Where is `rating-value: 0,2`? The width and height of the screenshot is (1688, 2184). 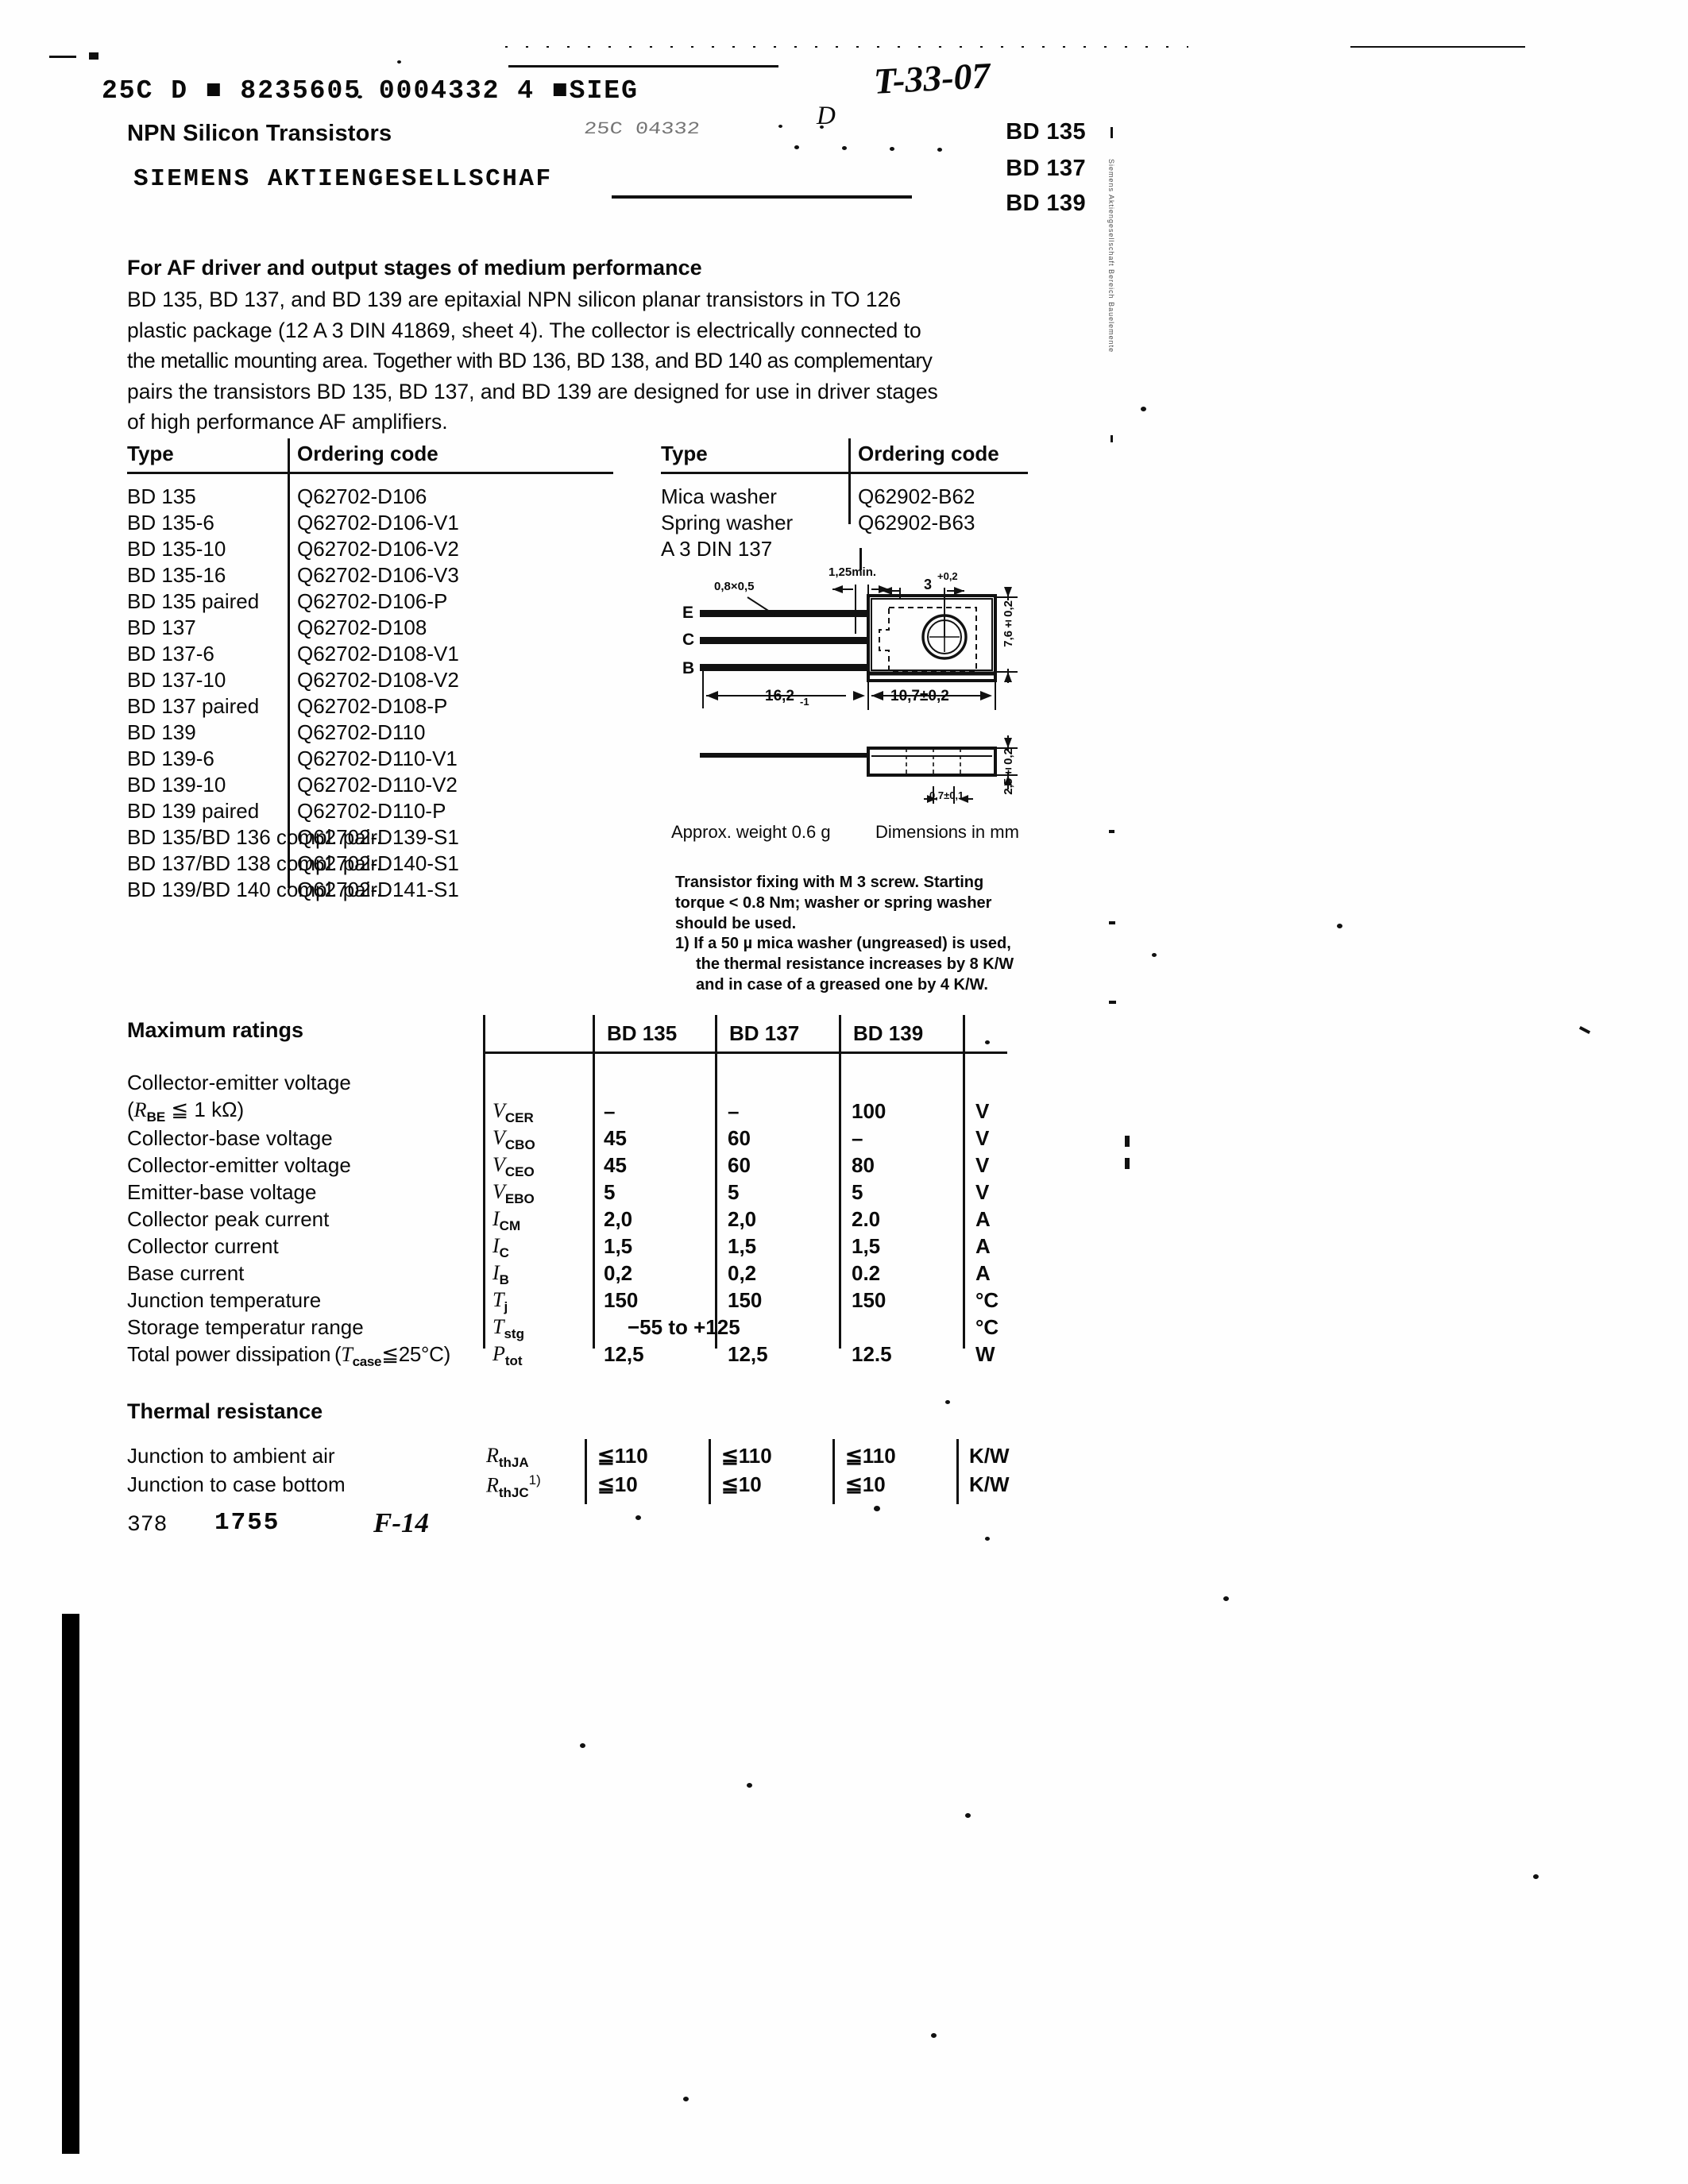 rating-value: 0,2 is located at coordinates (618, 1273).